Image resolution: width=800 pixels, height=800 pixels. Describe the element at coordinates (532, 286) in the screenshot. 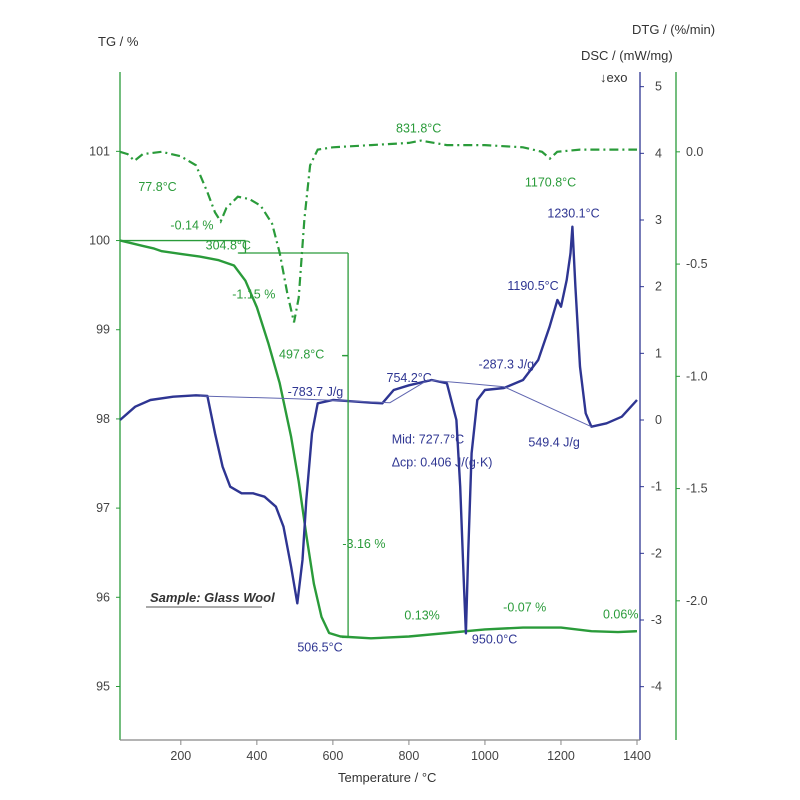

I see `annotation-label: 1190.5°C` at that location.